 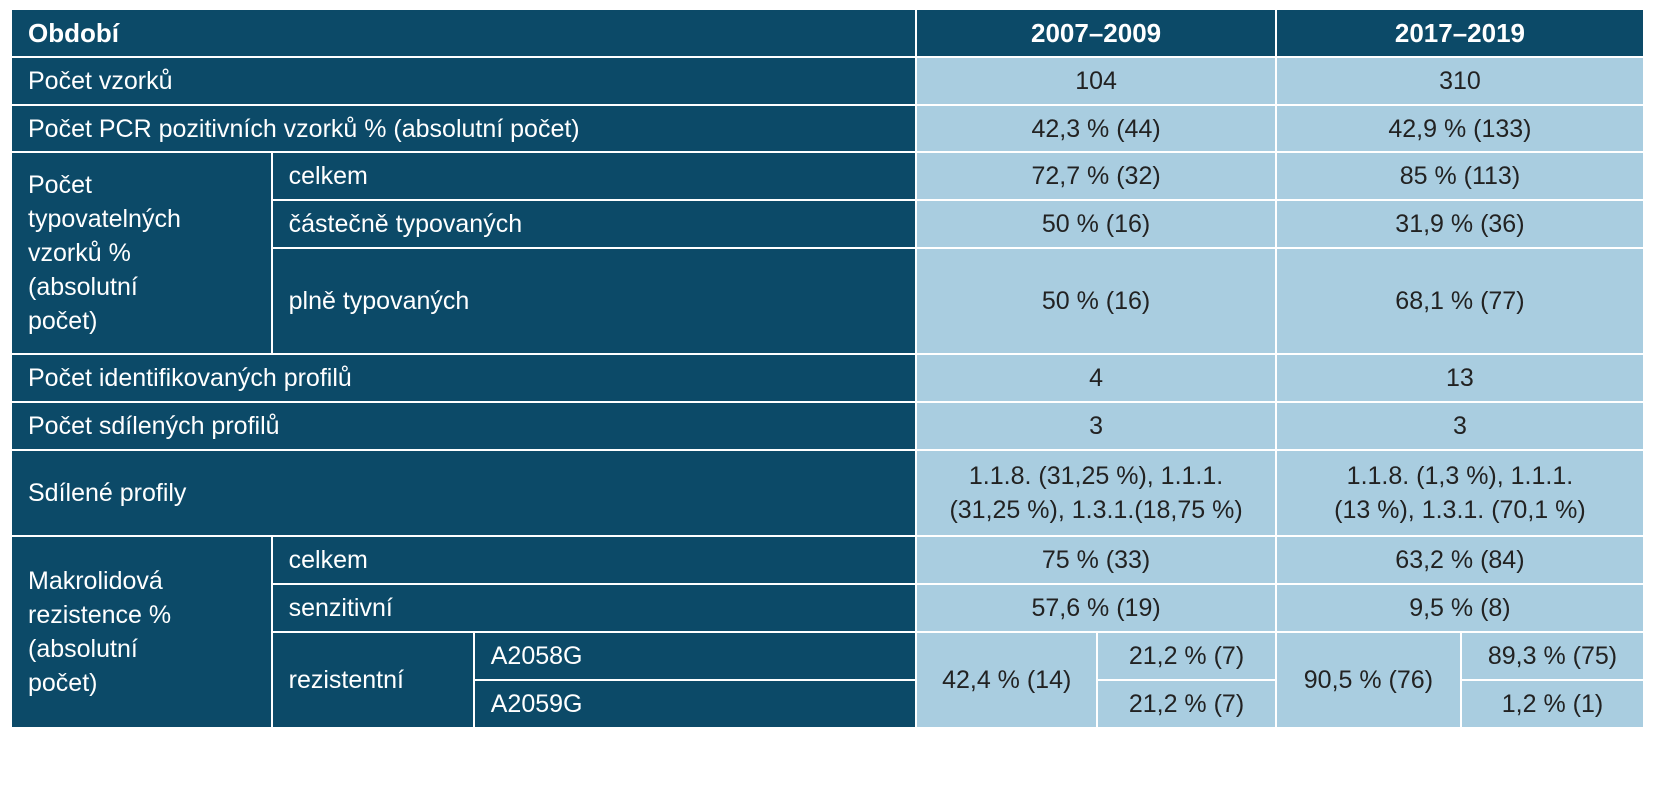 What do you see at coordinates (1096, 560) in the screenshot?
I see `value-cell: 75 % (33)` at bounding box center [1096, 560].